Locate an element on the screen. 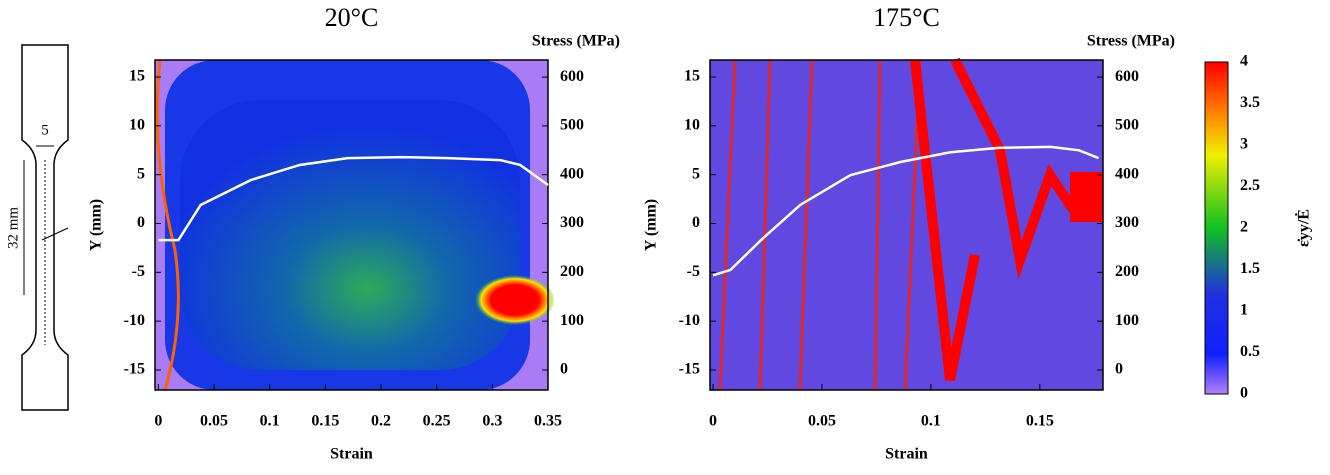  specimen-width: 5 is located at coordinates (45, 130).